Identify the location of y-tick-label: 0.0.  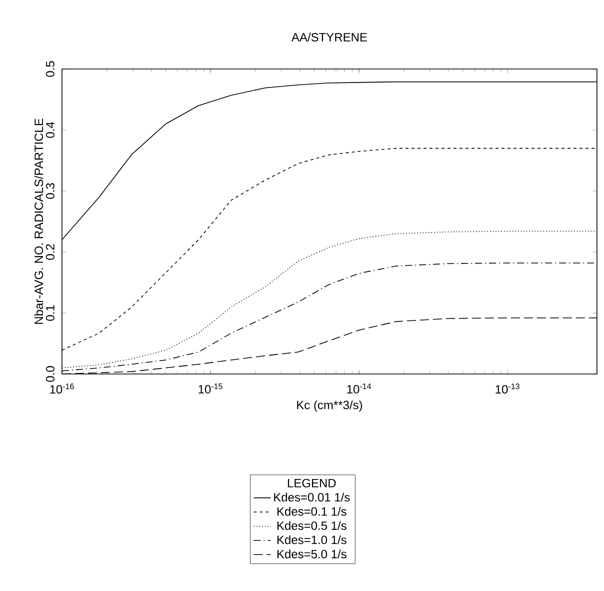
(50, 374).